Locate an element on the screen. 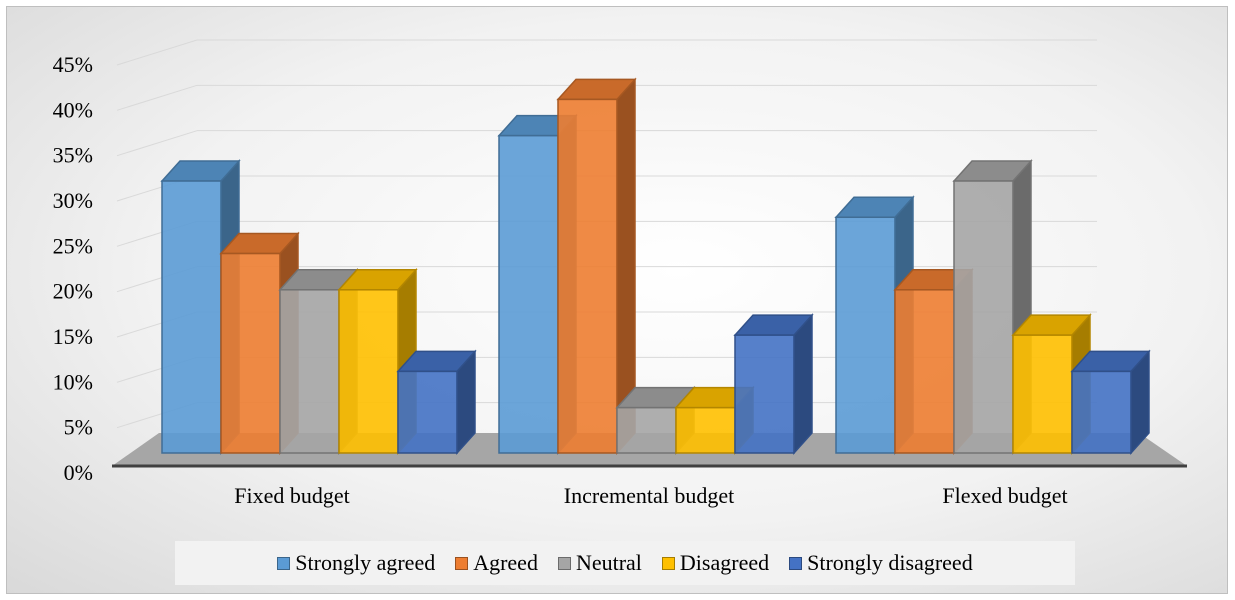 The image size is (1235, 600). x-category-label: Flexed budget is located at coordinates (1004, 495).